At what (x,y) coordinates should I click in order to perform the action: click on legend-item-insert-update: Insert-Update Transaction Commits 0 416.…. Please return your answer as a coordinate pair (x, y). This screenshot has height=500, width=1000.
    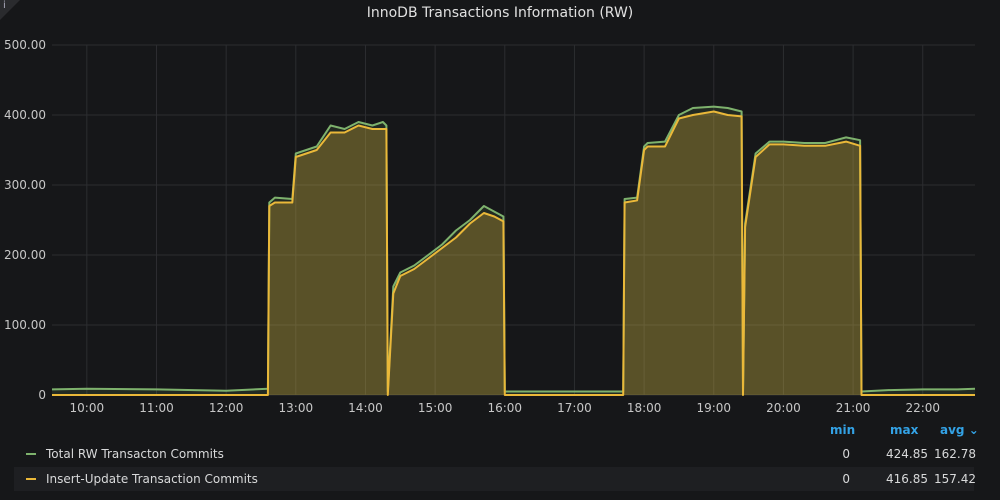
    Looking at the image, I should click on (495, 479).